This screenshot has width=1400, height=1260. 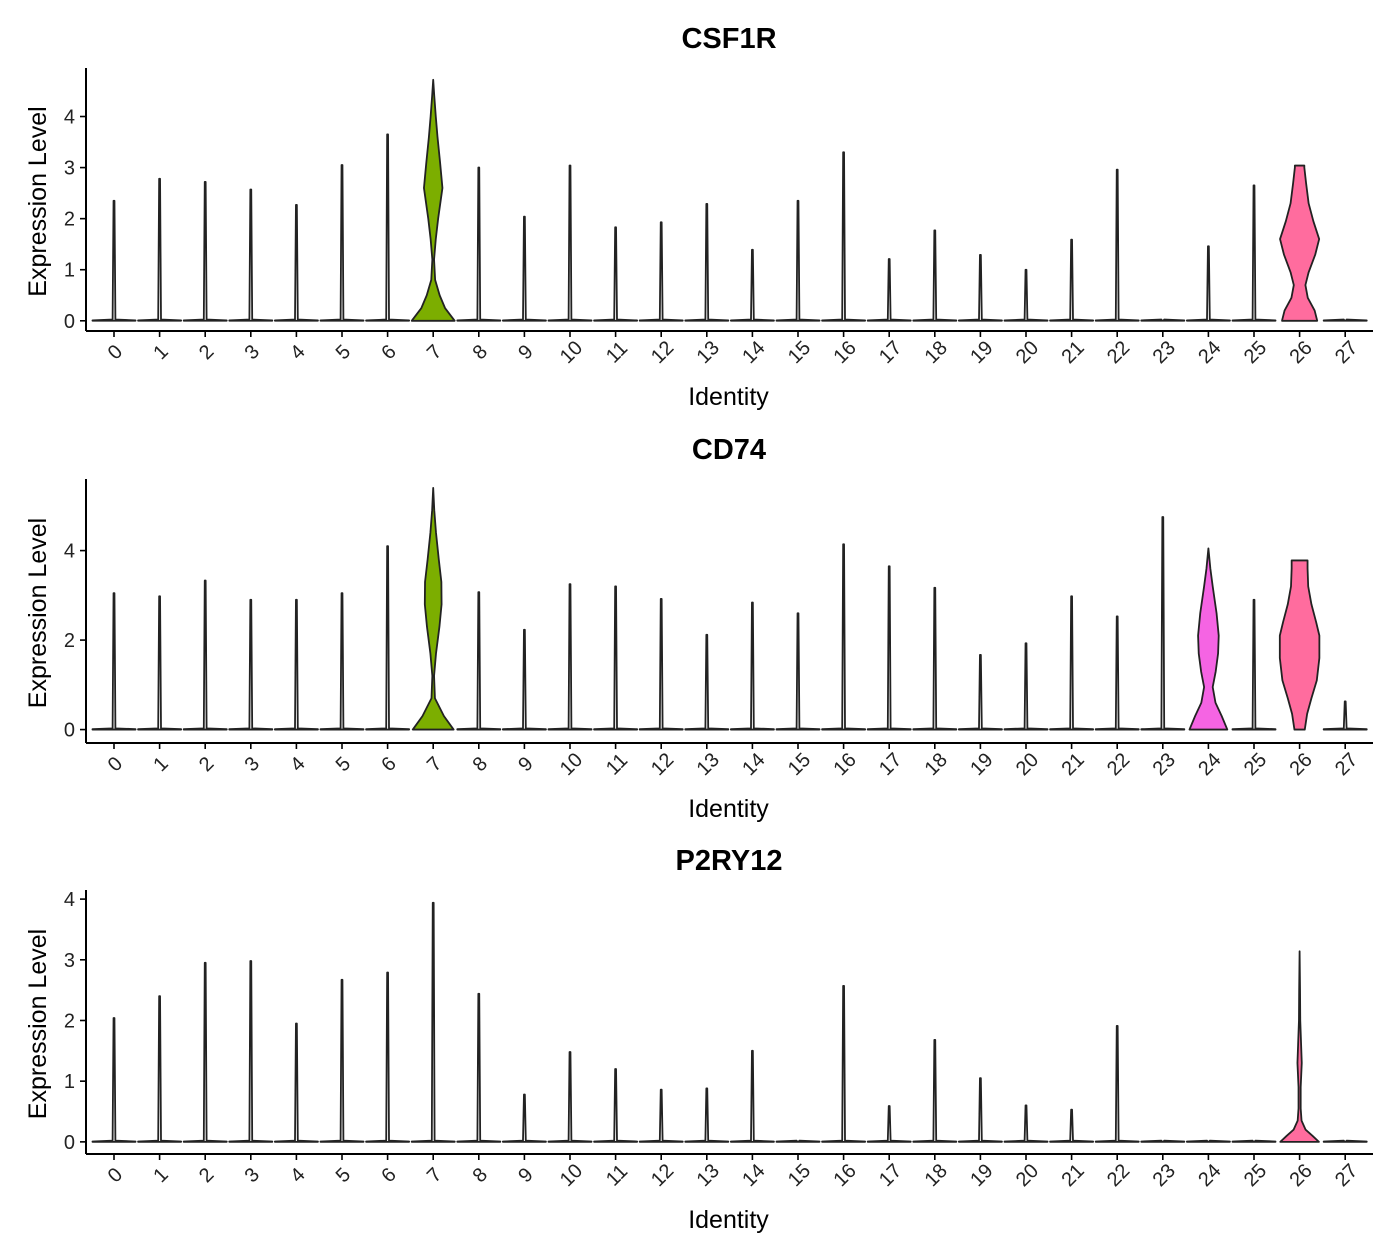 I want to click on x-tick-label: 1, so click(x=160, y=1175).